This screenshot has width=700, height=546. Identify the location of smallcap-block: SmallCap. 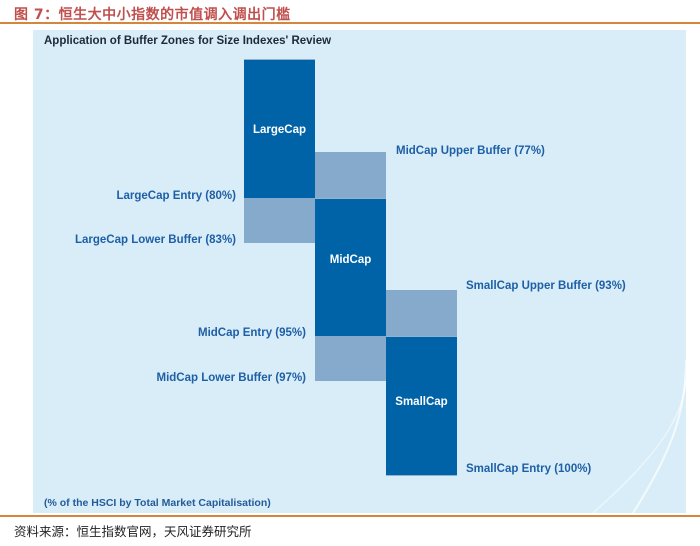
(421, 406).